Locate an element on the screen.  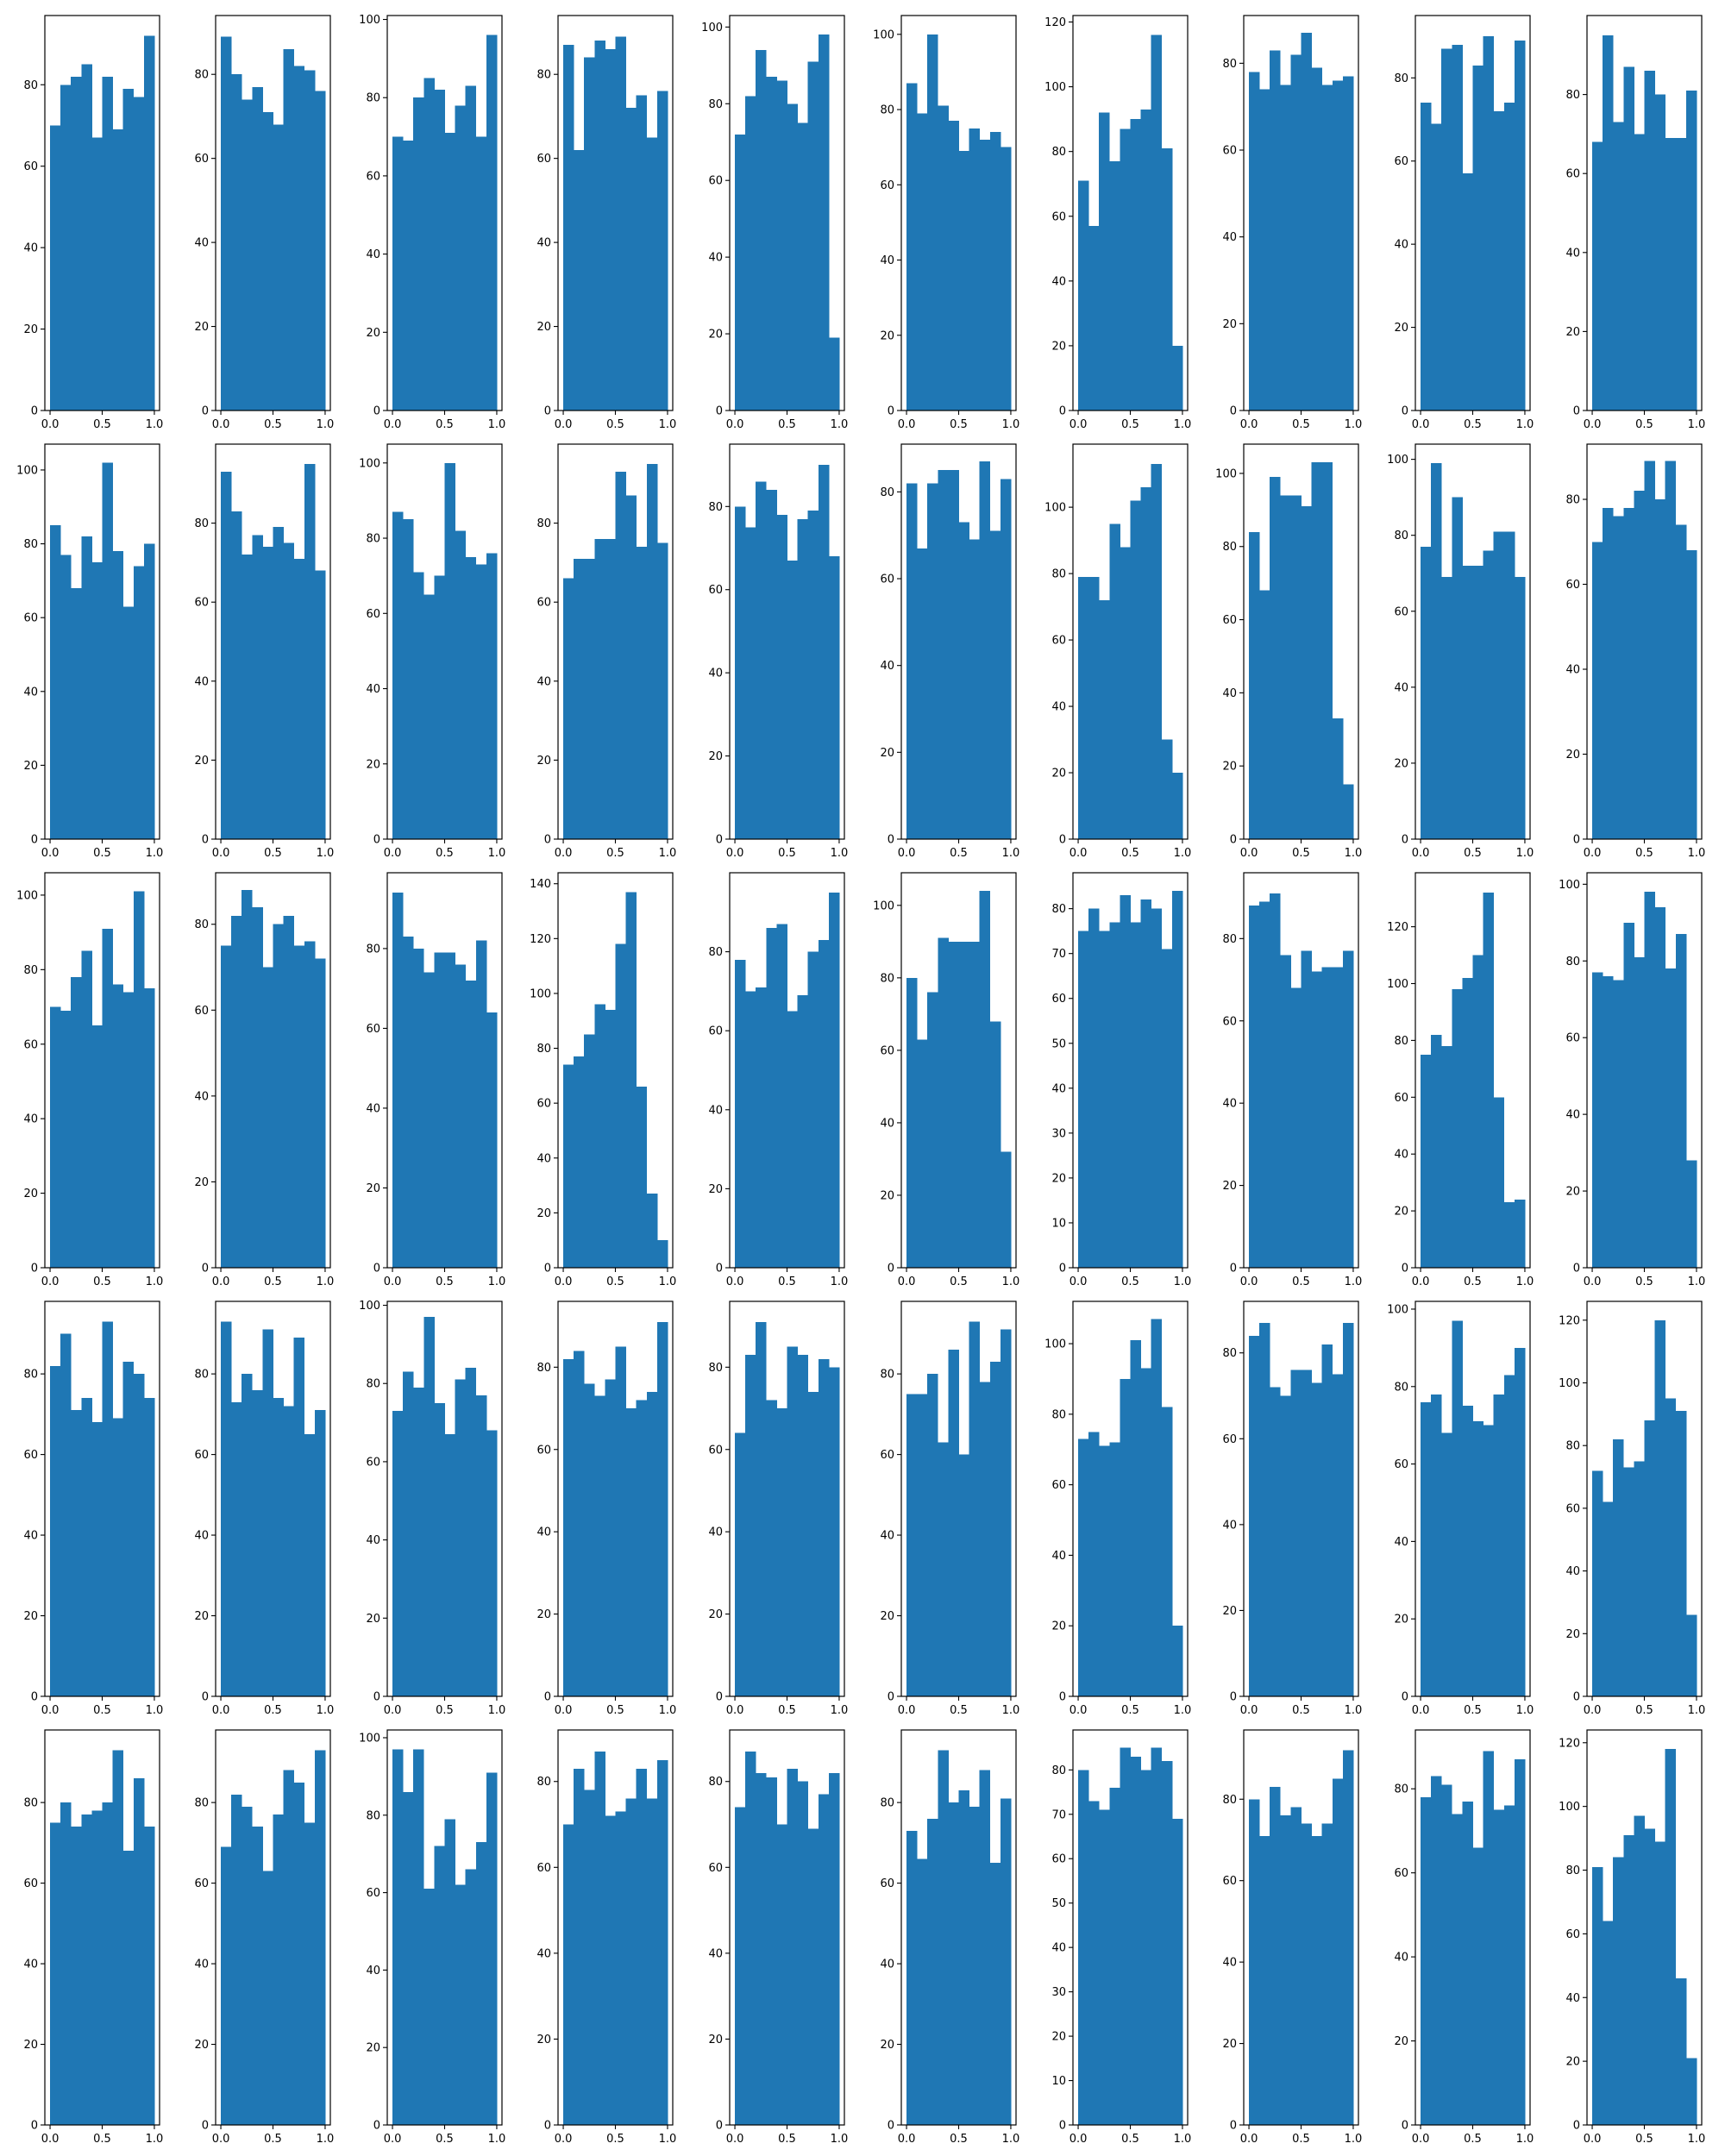
histogram-panel: 0 20 40 60 80 100 0.0 0.5 1.0 is located at coordinates (432, 651).